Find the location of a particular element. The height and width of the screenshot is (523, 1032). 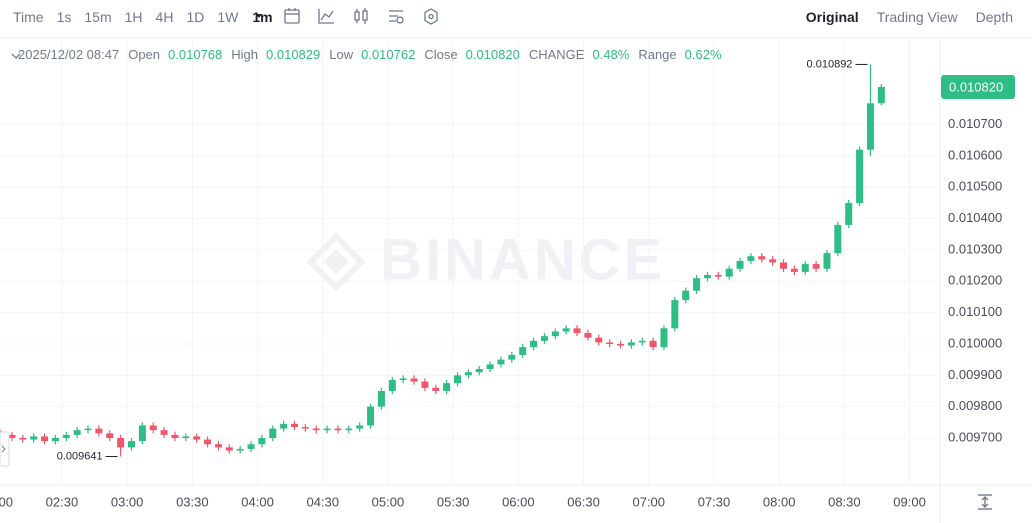

interval-list: 1s 15m 1H 4H 1D 1W is located at coordinates (141, 17).